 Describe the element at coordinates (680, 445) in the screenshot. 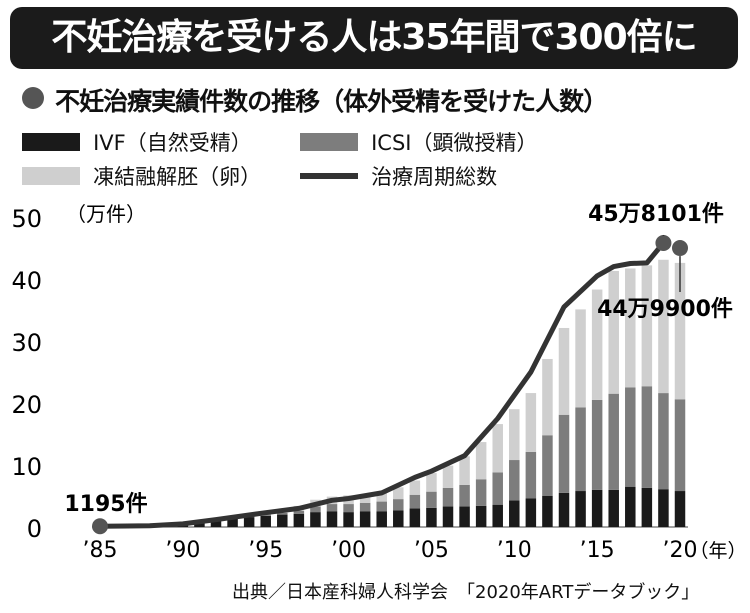

I see `bar-icsi-2020` at that location.